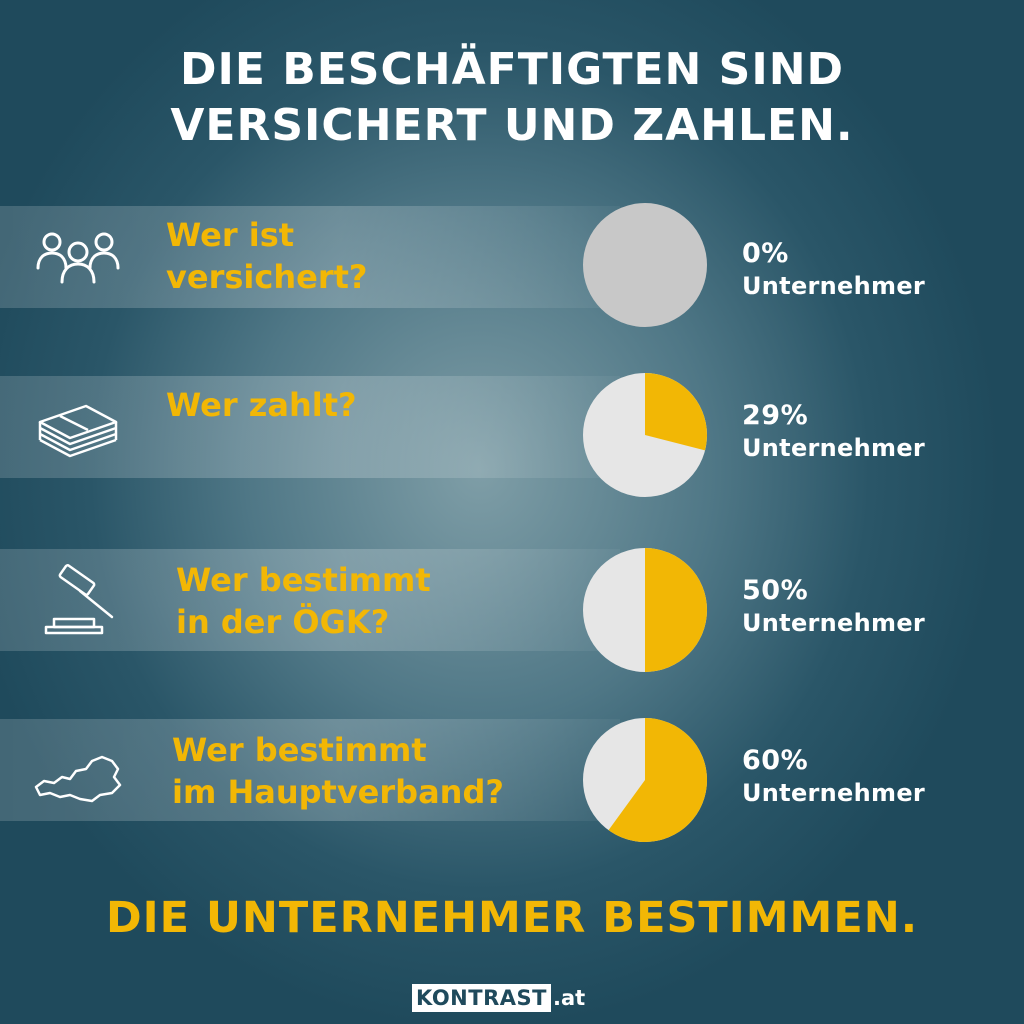 The image size is (1024, 1024). What do you see at coordinates (266, 256) in the screenshot?
I see `question-versichert: Wer ist versichert?` at bounding box center [266, 256].